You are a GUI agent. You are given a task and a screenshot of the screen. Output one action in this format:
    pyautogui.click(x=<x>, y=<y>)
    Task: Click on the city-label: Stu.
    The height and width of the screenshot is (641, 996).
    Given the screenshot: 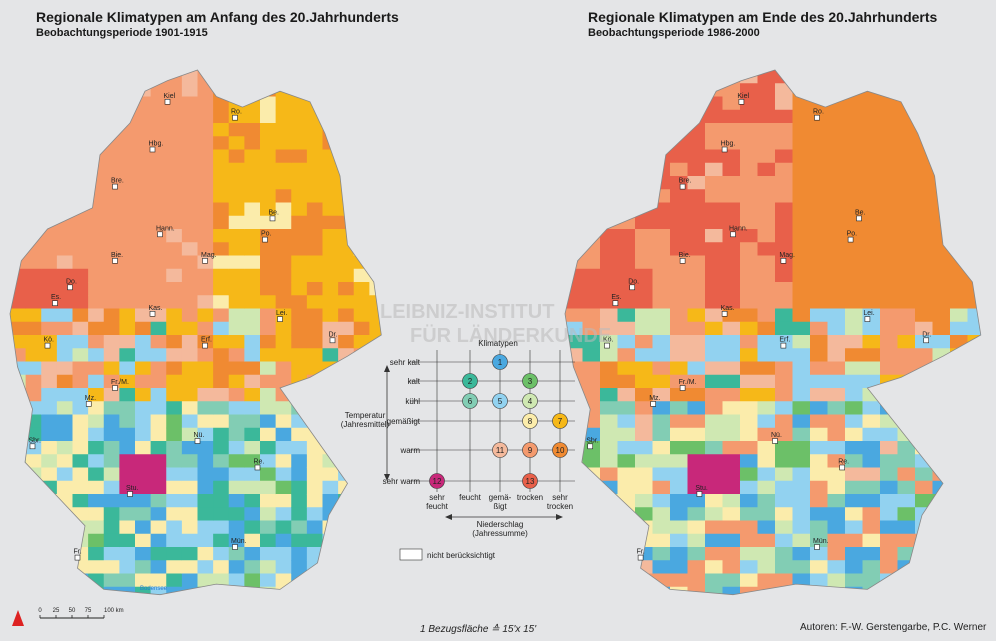 What is the action you would take?
    pyautogui.click(x=701, y=488)
    